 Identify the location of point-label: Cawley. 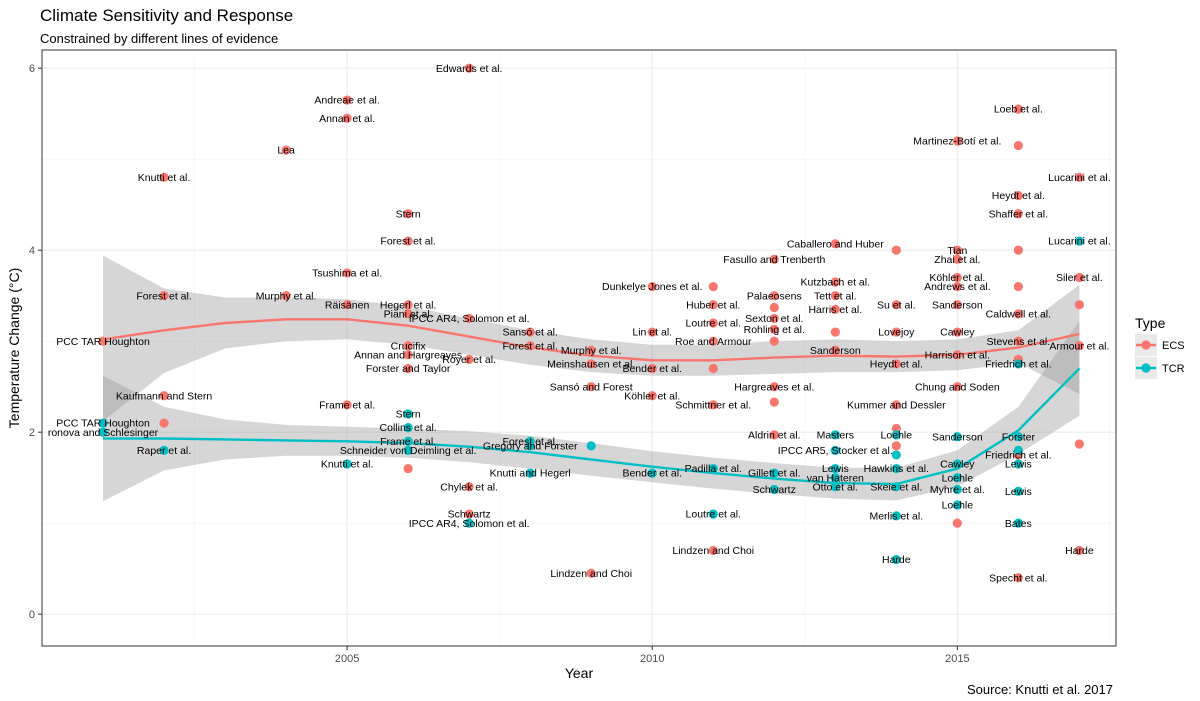
(957, 465).